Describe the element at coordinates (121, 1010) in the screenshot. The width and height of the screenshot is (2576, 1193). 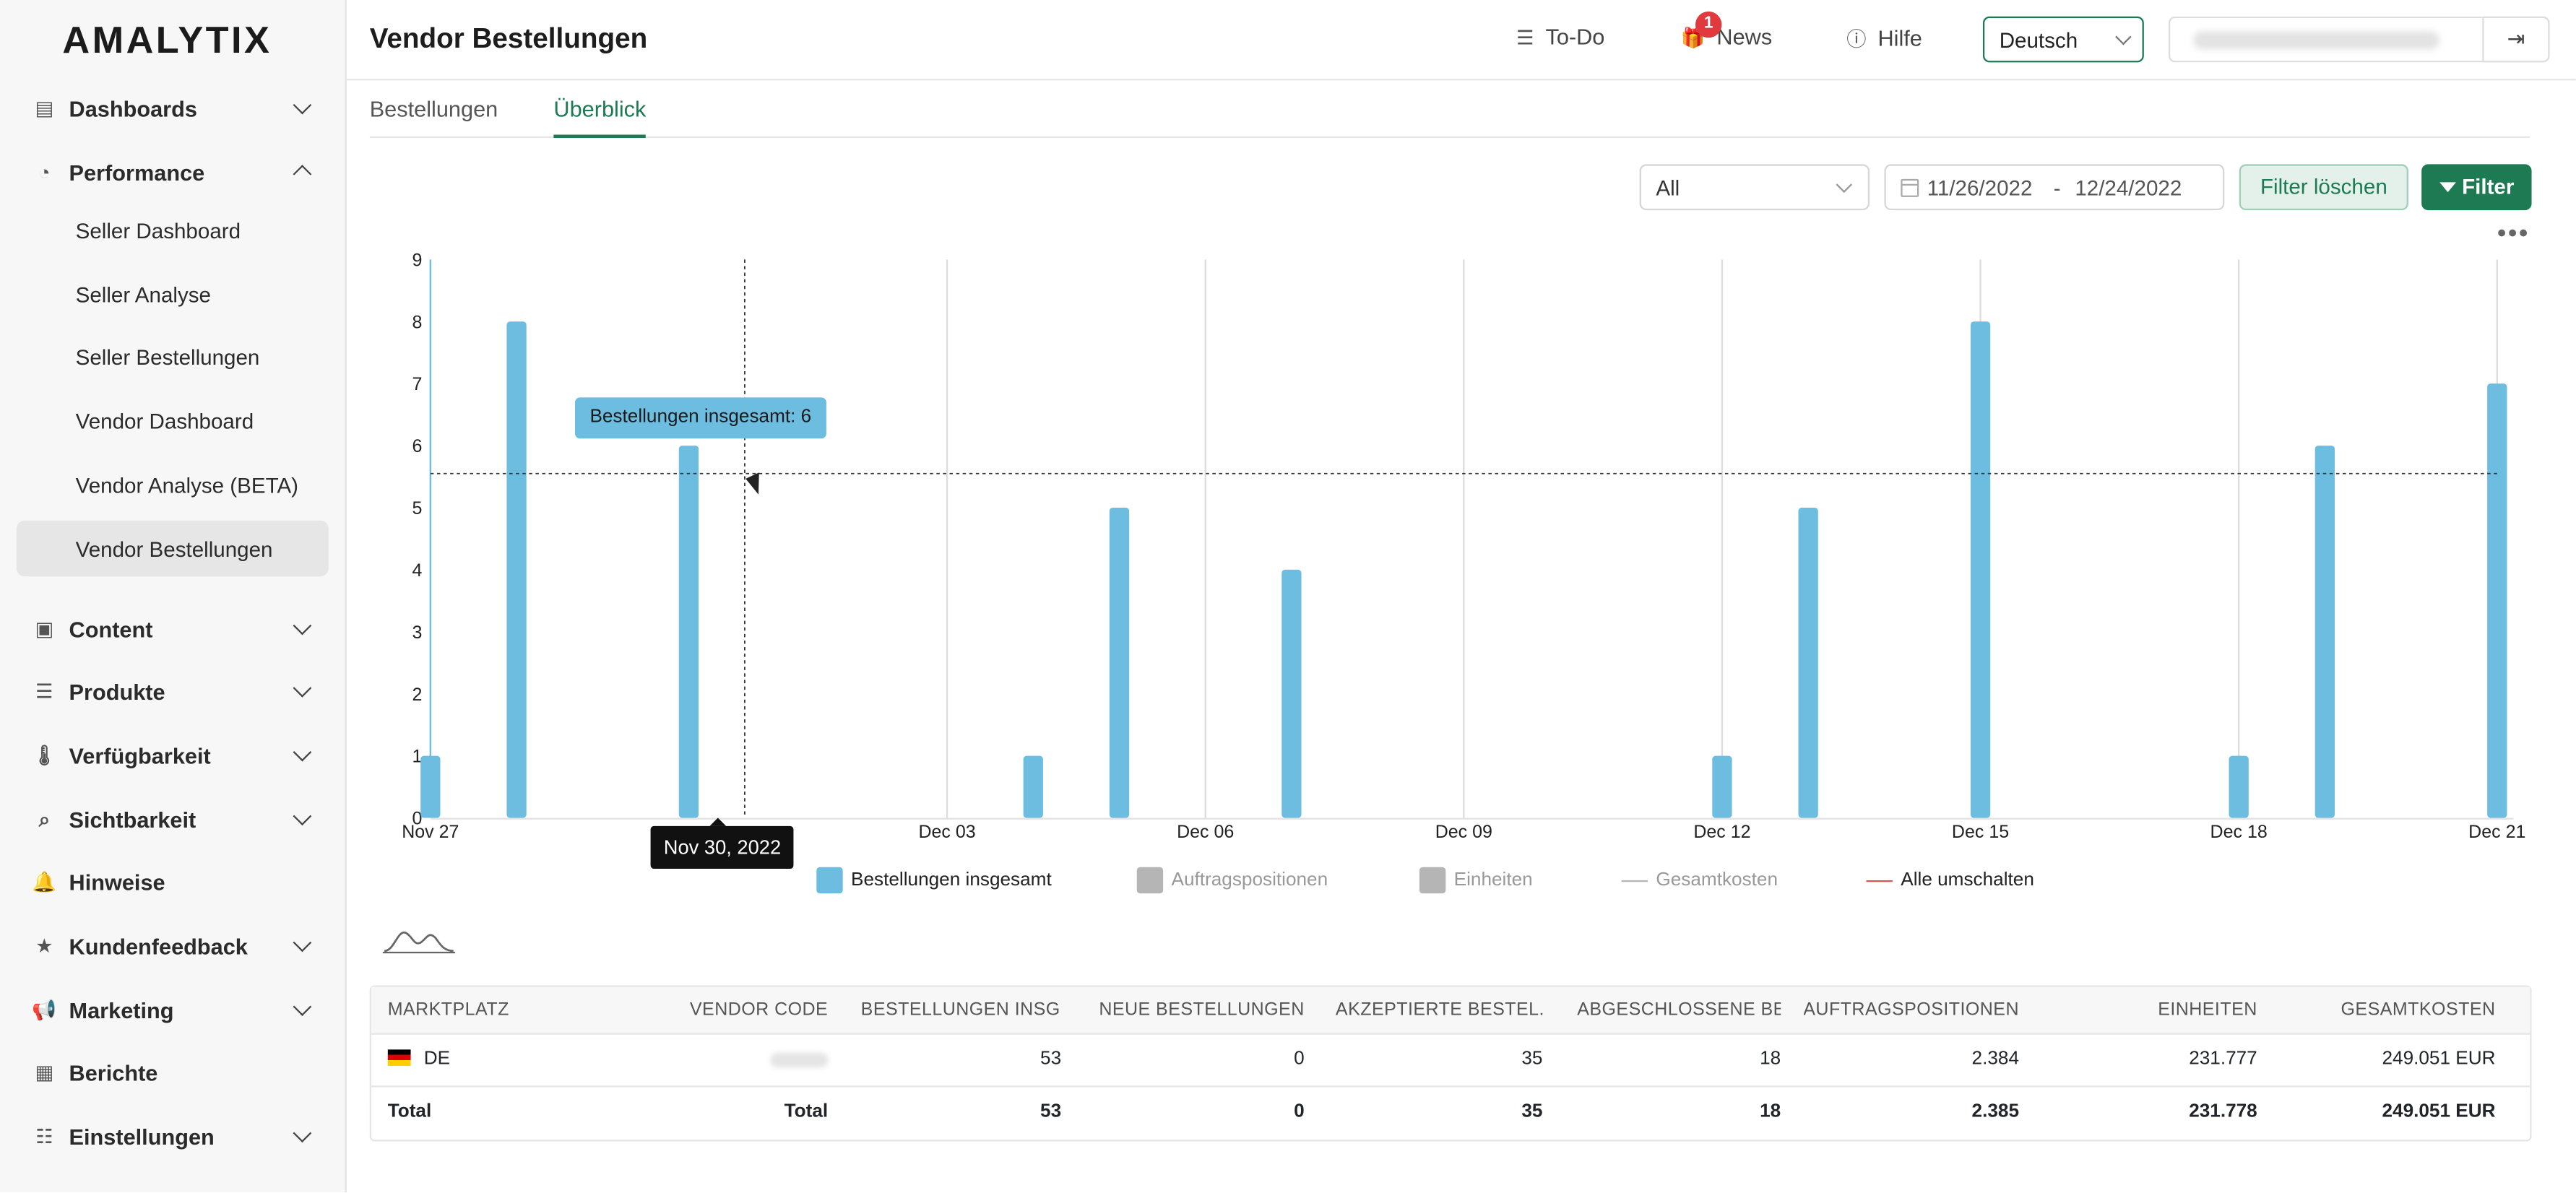
I see `nav-label: Marketing` at that location.